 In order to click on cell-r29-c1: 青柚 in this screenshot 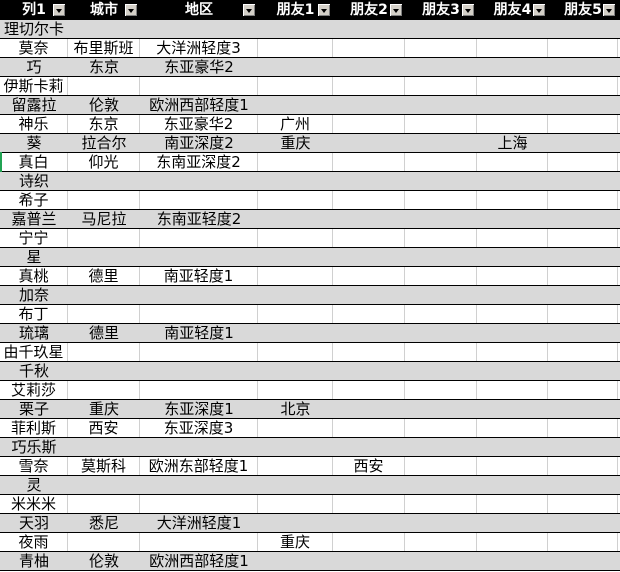, I will do `click(33, 561)`.